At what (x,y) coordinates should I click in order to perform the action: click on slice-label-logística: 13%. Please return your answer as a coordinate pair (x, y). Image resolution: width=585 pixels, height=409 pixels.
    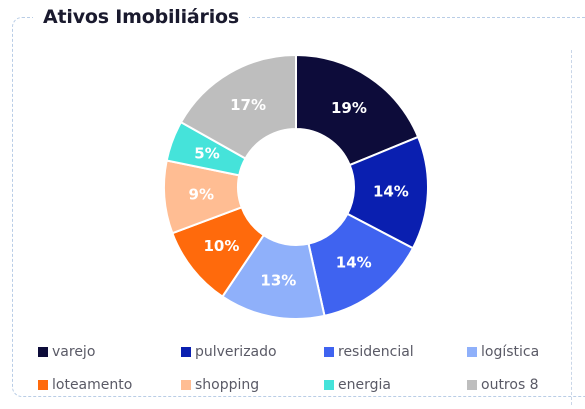
    Looking at the image, I should click on (278, 280).